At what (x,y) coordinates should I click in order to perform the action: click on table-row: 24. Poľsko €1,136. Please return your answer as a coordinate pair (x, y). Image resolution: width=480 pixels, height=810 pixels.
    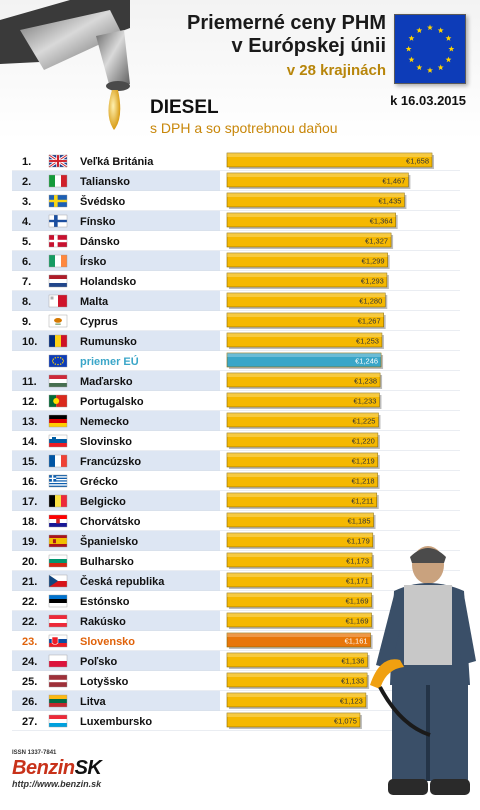
    Looking at the image, I should click on (236, 661).